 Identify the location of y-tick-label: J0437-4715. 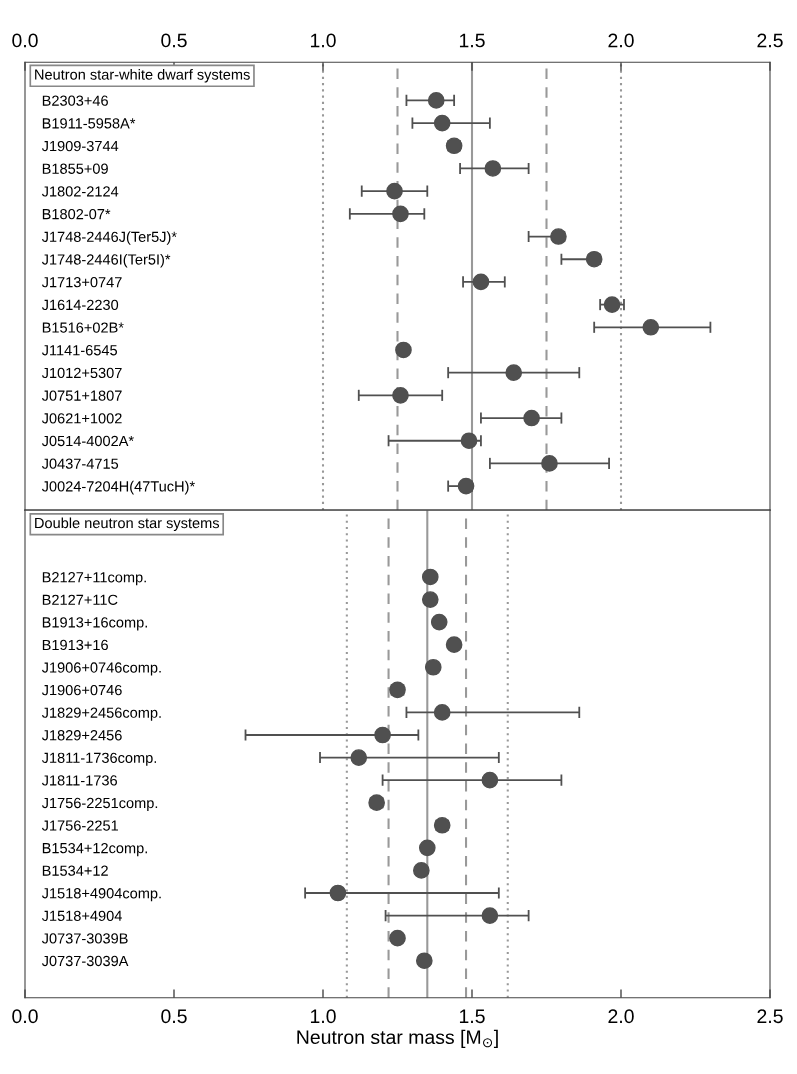
(80, 463).